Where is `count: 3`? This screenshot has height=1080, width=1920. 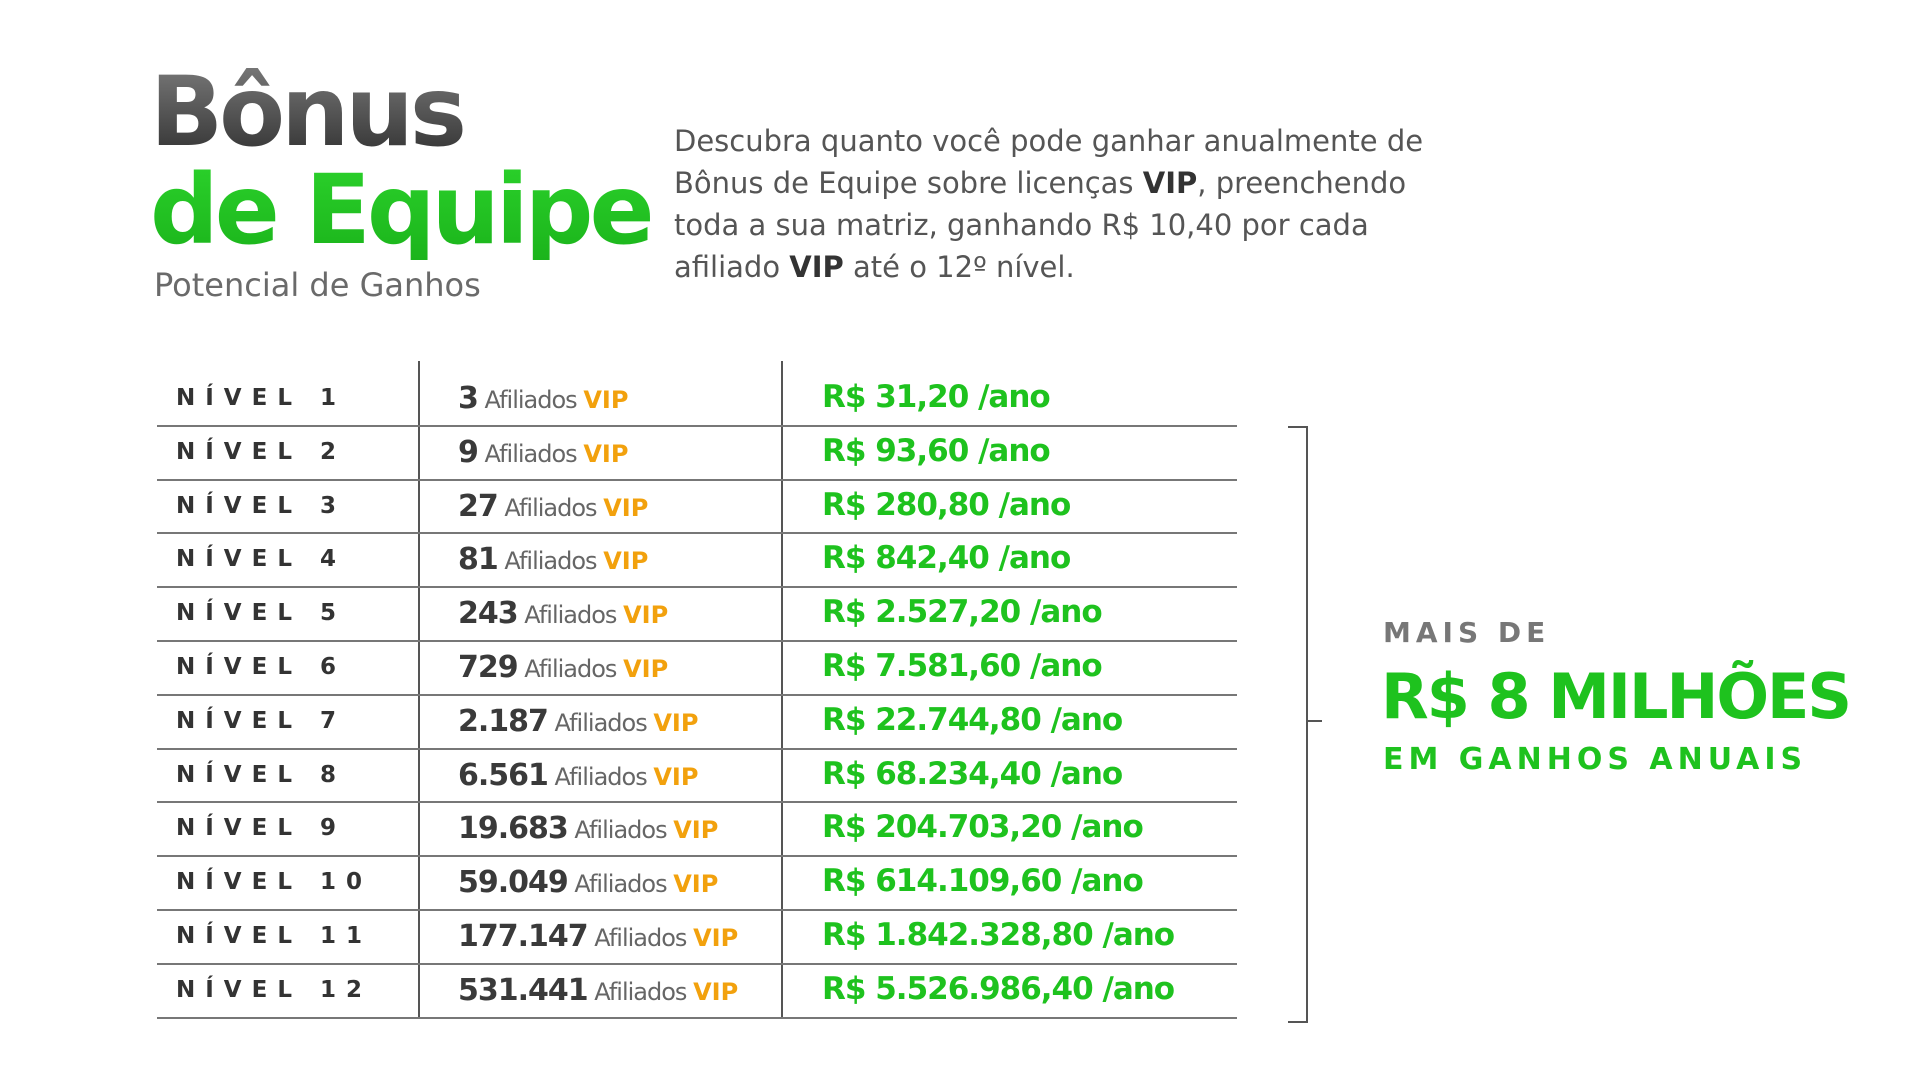 count: 3 is located at coordinates (468, 398).